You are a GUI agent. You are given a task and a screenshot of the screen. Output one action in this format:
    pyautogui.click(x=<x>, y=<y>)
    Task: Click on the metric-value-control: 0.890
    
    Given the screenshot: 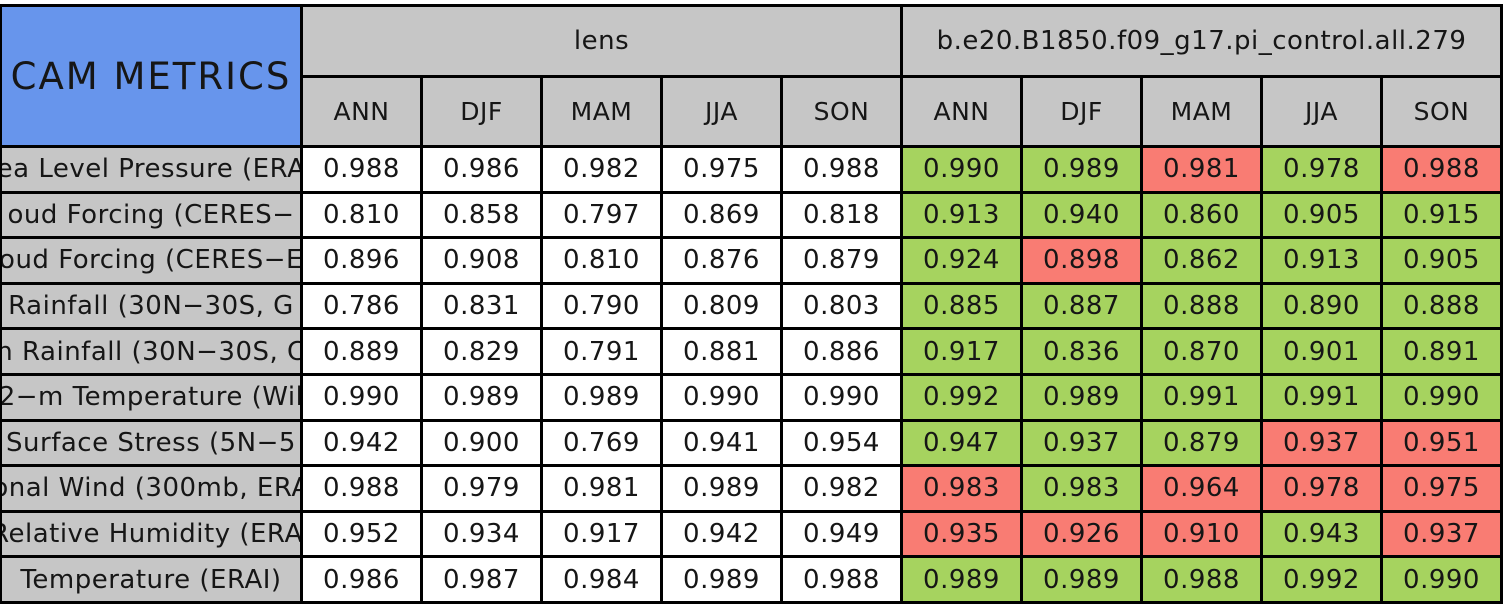 What is the action you would take?
    pyautogui.click(x=1323, y=307)
    